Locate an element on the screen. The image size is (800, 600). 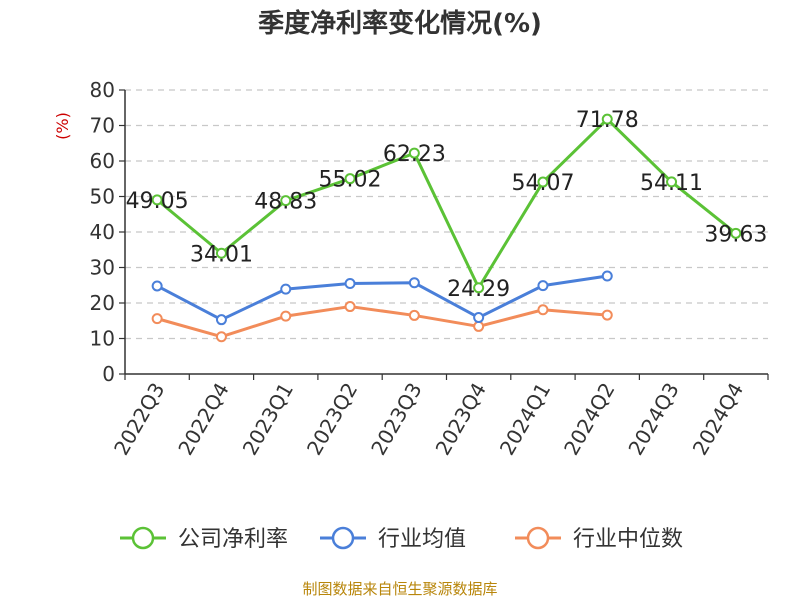
legend: 公司净利率 行业均值 行业中位数 is located at coordinates (401, 539).